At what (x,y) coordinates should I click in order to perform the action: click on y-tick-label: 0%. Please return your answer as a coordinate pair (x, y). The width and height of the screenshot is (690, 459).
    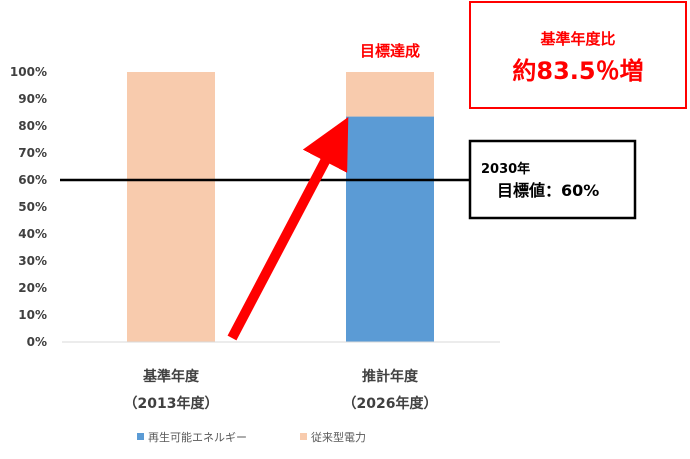
    Looking at the image, I should click on (37, 342).